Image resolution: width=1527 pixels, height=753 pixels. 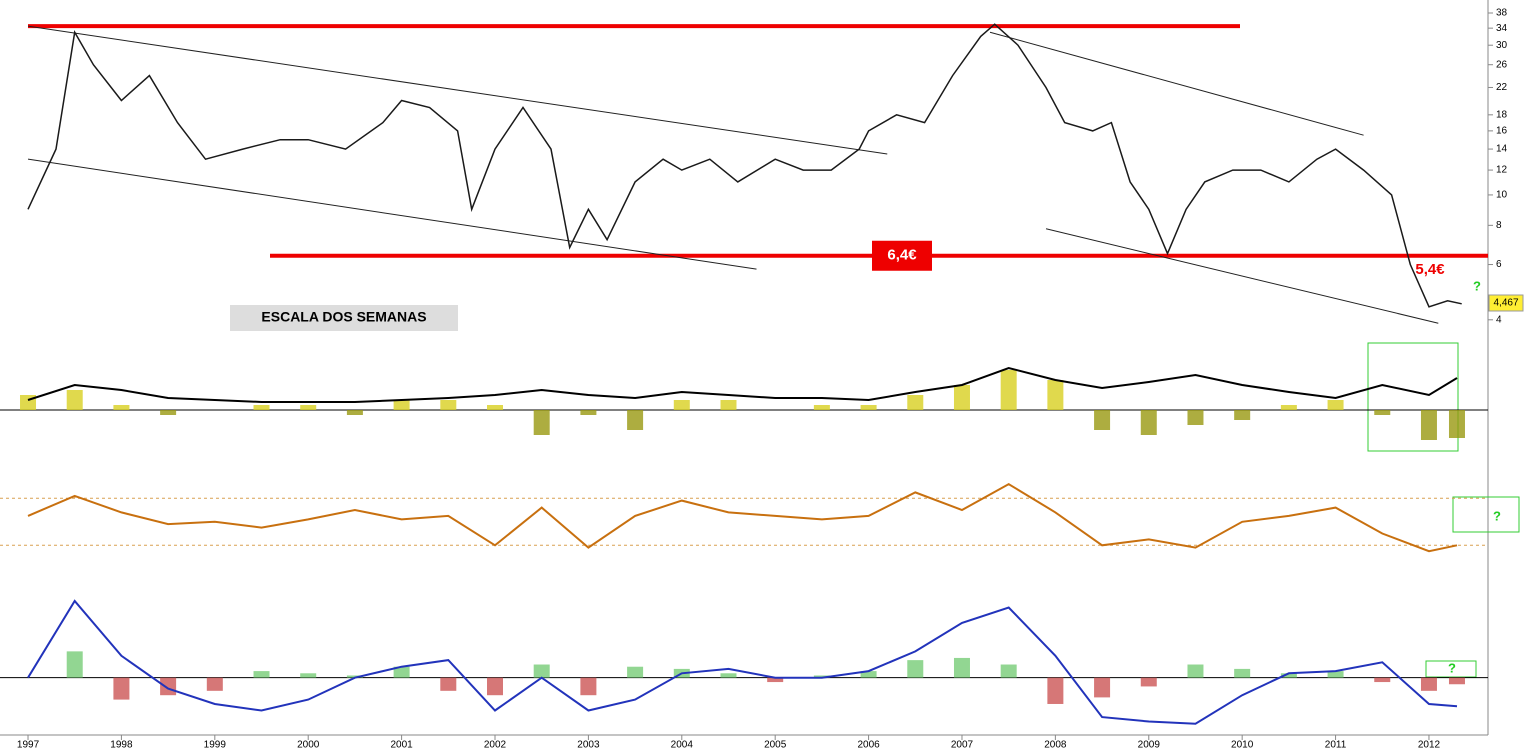 What do you see at coordinates (121, 745) in the screenshot?
I see `x-tick-label: 1998` at bounding box center [121, 745].